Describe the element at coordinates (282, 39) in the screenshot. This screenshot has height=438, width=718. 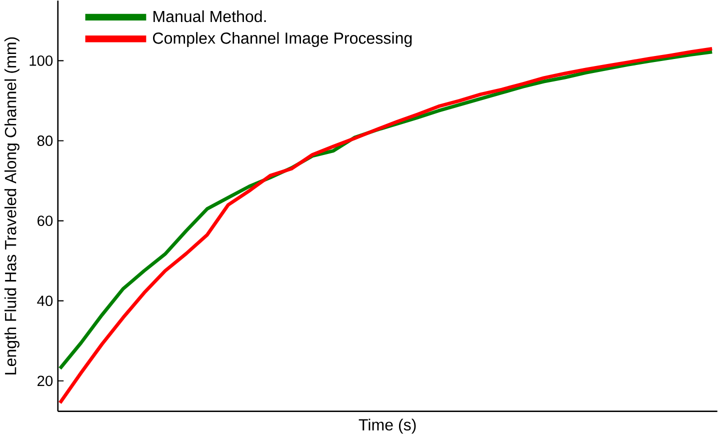
I see `legend-label: Complex Channel Image Processing` at that location.